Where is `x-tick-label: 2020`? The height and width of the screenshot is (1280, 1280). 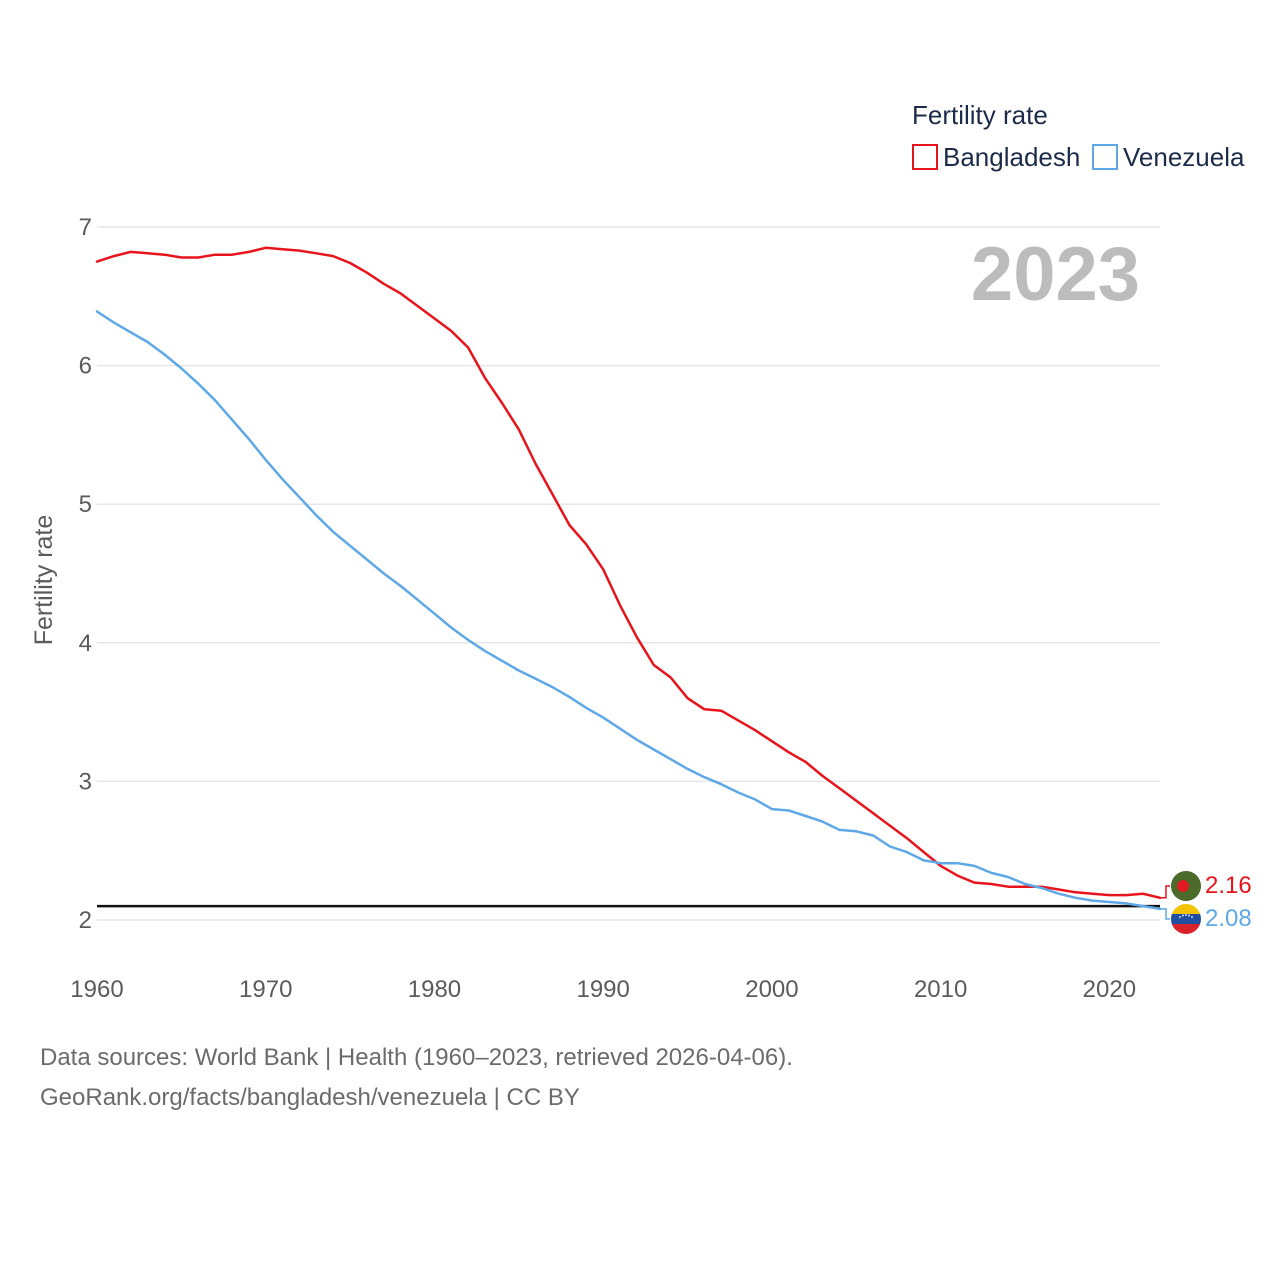
x-tick-label: 2020 is located at coordinates (1109, 989).